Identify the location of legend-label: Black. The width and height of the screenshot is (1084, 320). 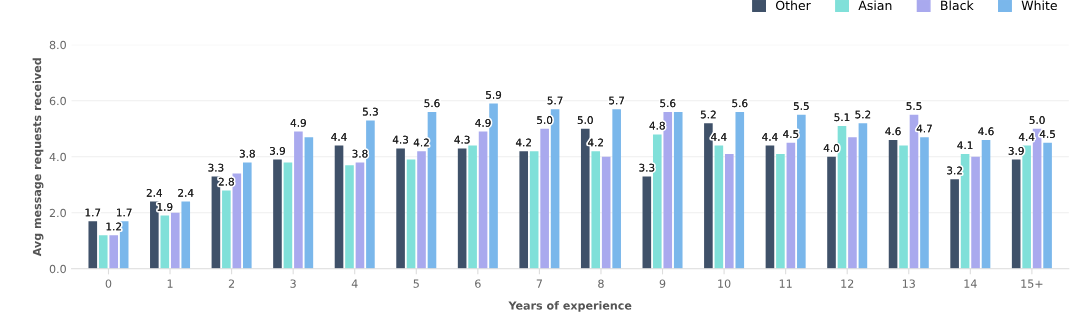
(957, 5).